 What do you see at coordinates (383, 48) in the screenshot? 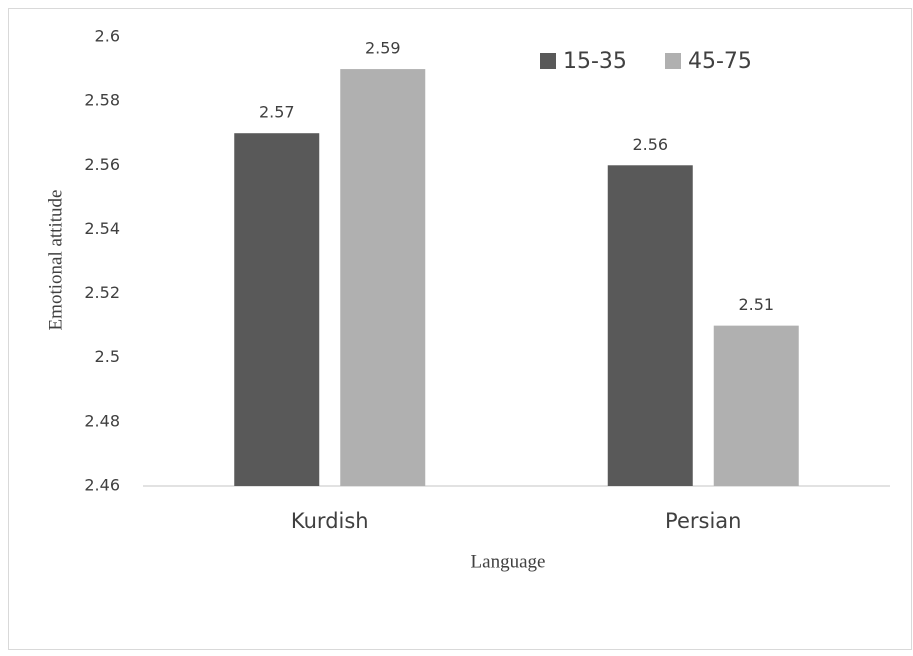
I see `data-label: 2.59` at bounding box center [383, 48].